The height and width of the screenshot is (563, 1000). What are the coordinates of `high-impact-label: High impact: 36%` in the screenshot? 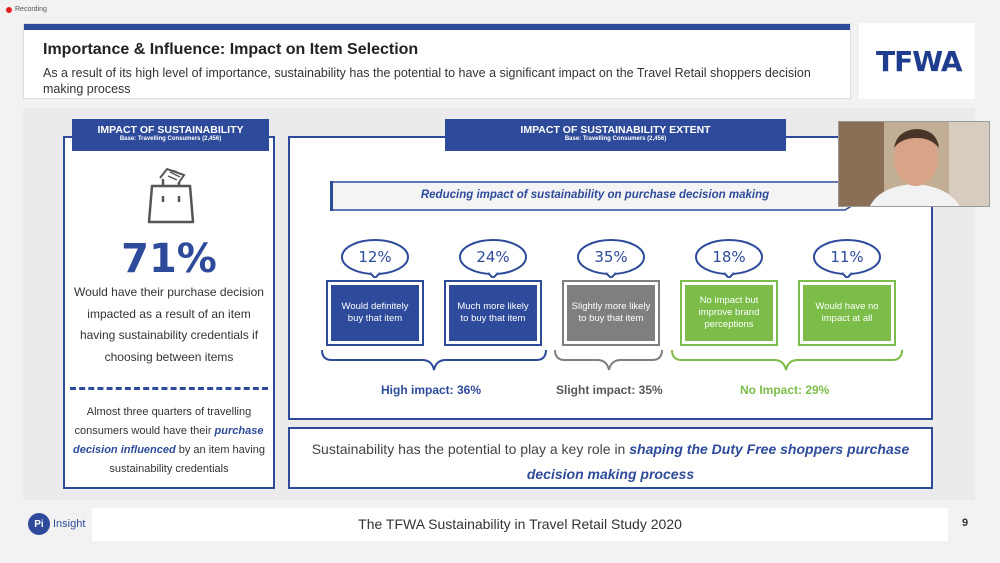 It's located at (431, 390).